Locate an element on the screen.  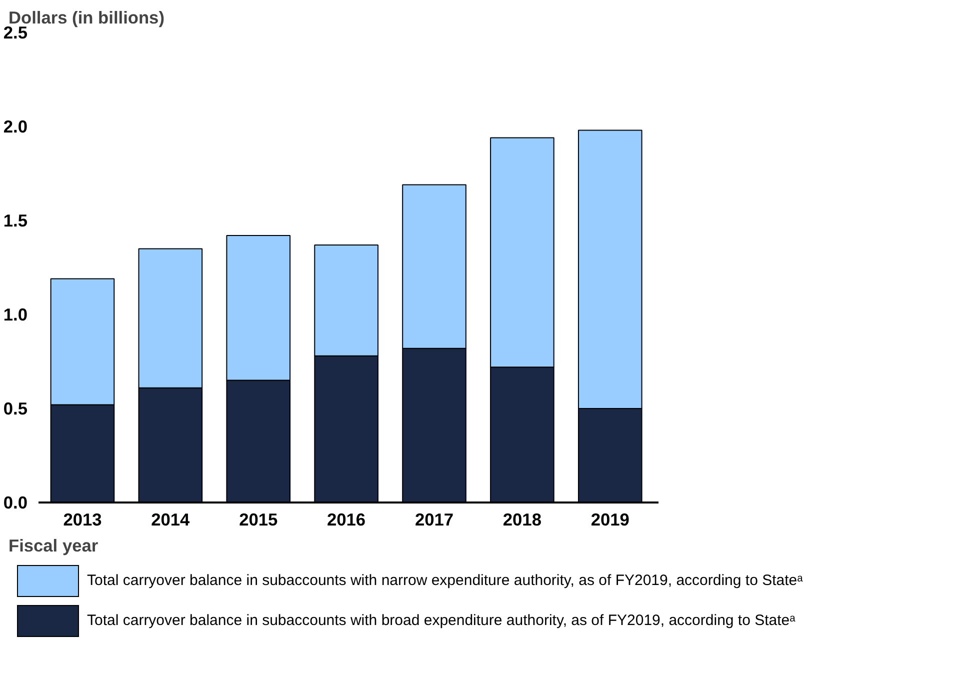
x-tick-label: 2013 is located at coordinates (82, 520).